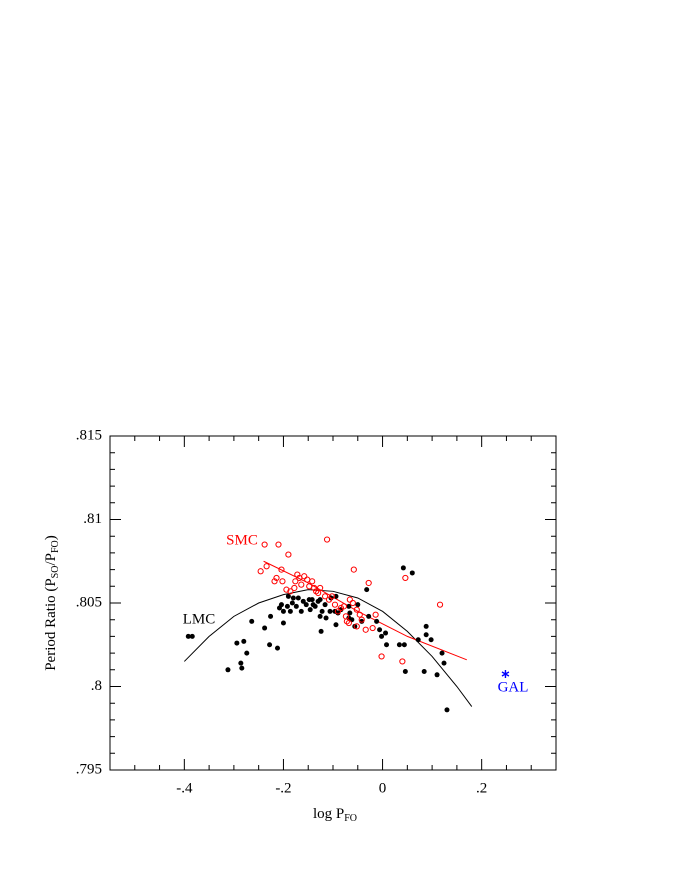 The width and height of the screenshot is (681, 881). Describe the element at coordinates (335, 815) in the screenshot. I see `x-axis-label: log PFO` at that location.